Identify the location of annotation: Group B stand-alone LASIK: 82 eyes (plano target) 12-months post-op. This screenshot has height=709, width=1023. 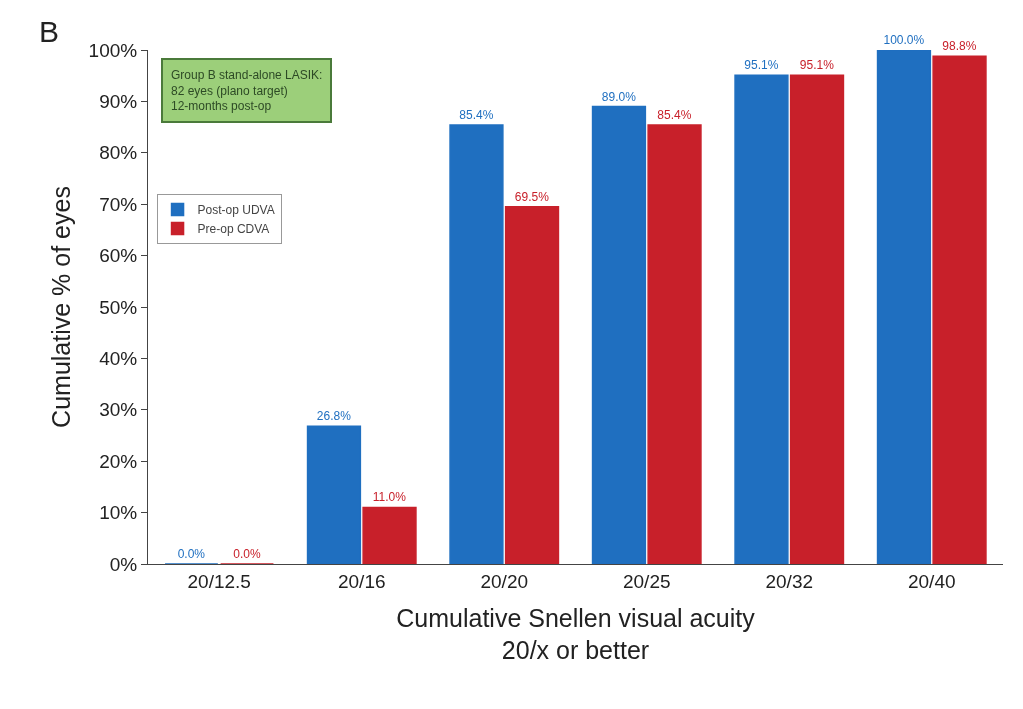
(247, 91).